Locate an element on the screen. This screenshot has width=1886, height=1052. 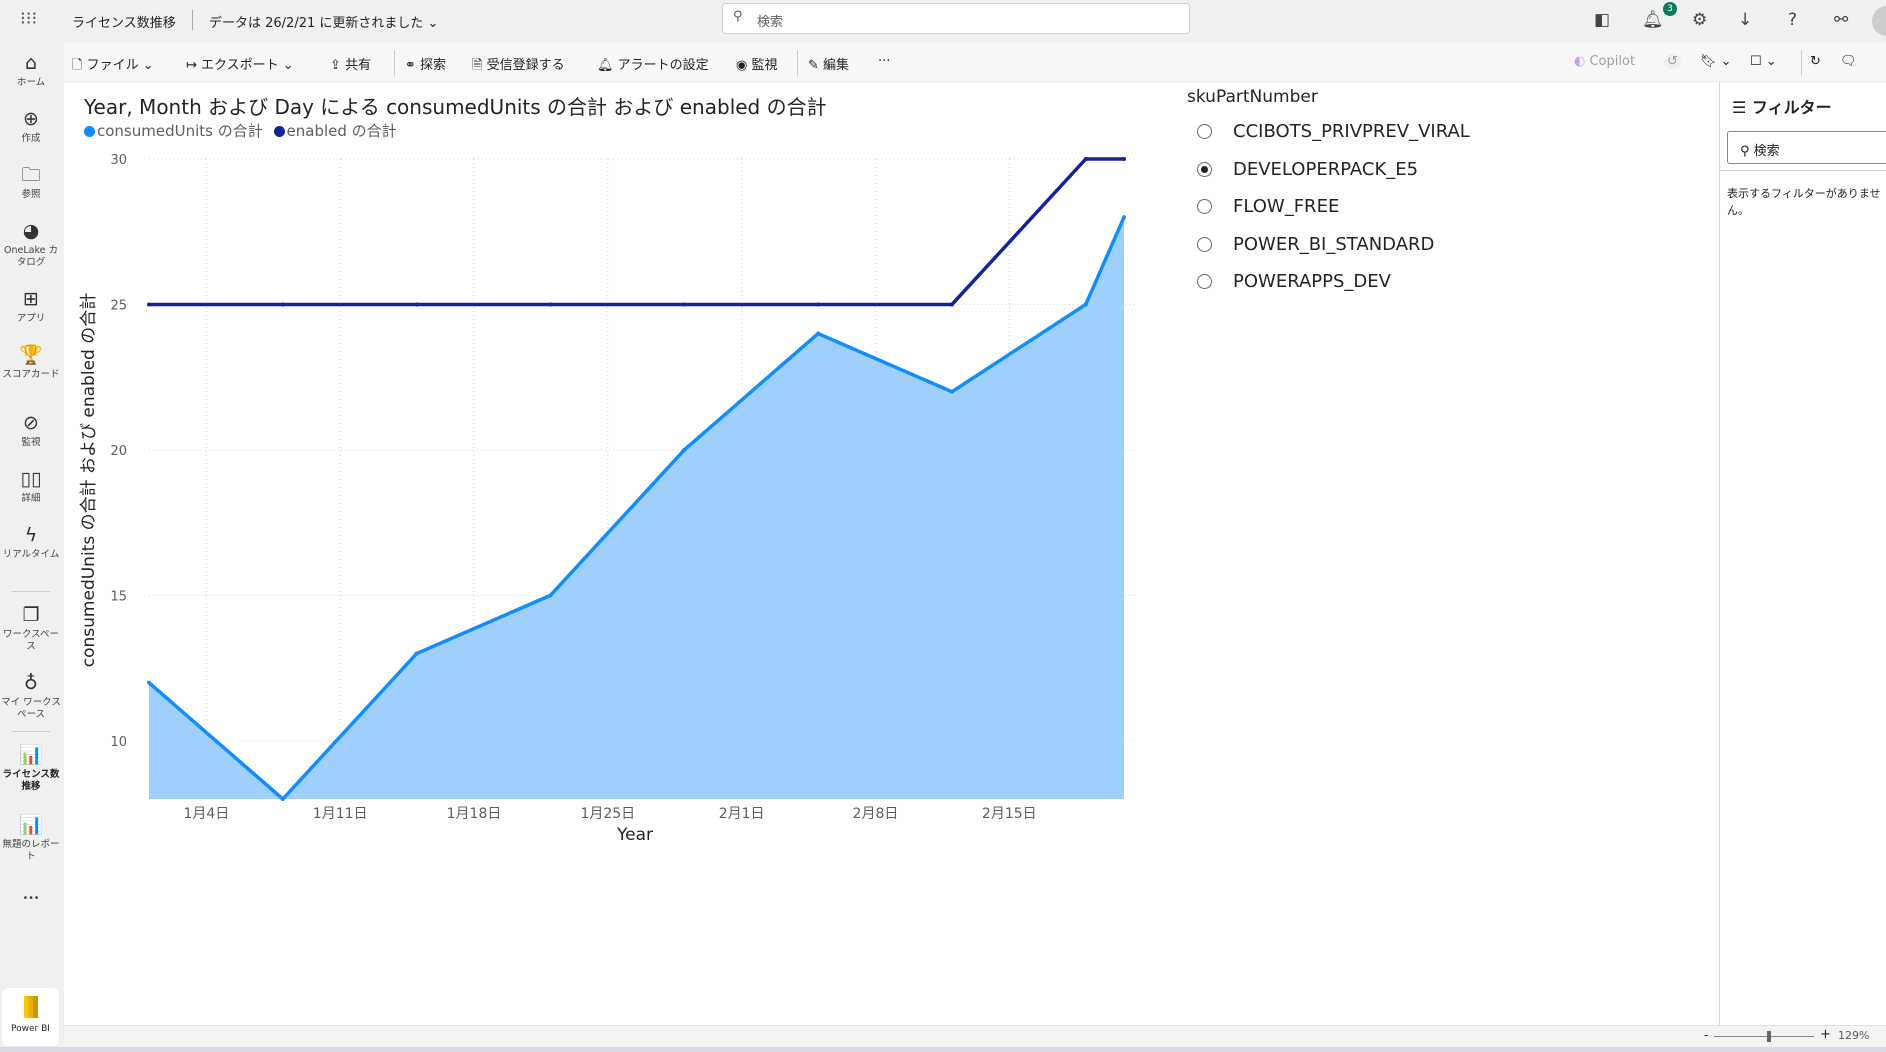
onelake-icon: ◕ is located at coordinates (31, 231).